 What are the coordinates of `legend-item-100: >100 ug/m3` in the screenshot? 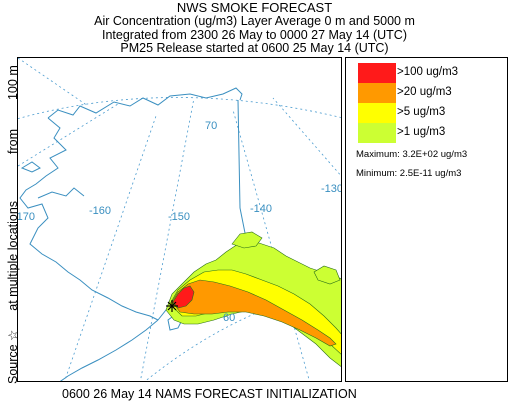 It's located at (432, 73).